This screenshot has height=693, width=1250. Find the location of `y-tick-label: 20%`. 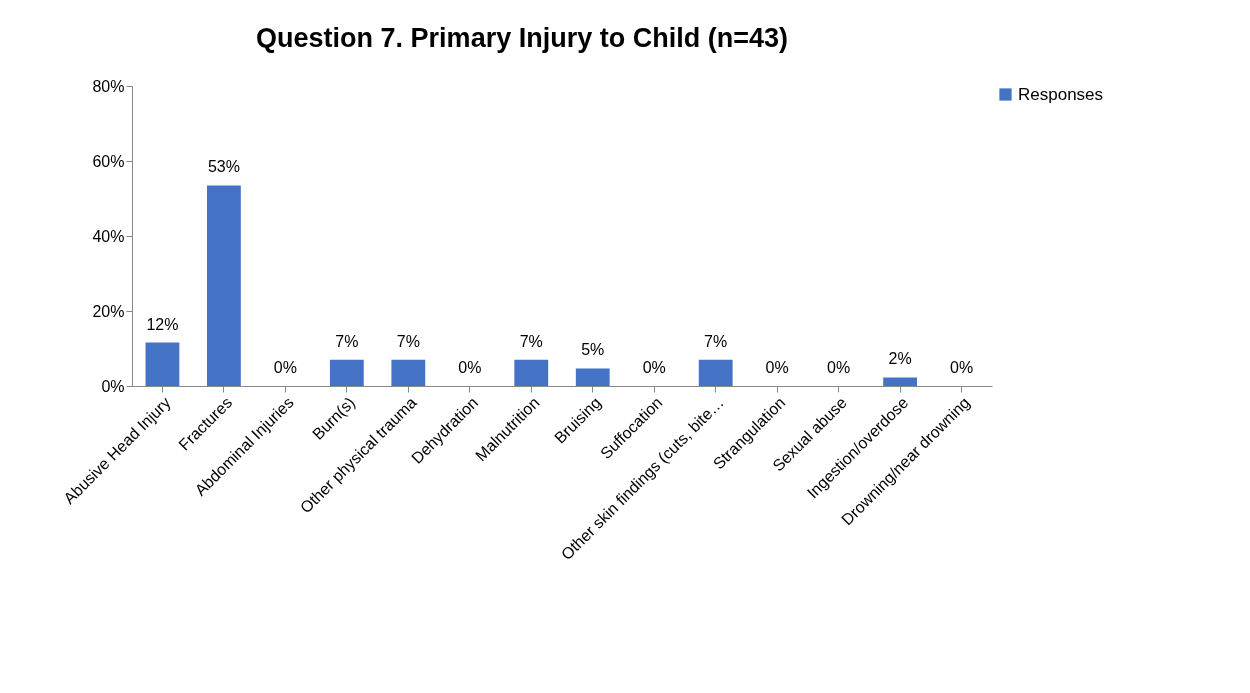

y-tick-label: 20% is located at coordinates (108, 311).